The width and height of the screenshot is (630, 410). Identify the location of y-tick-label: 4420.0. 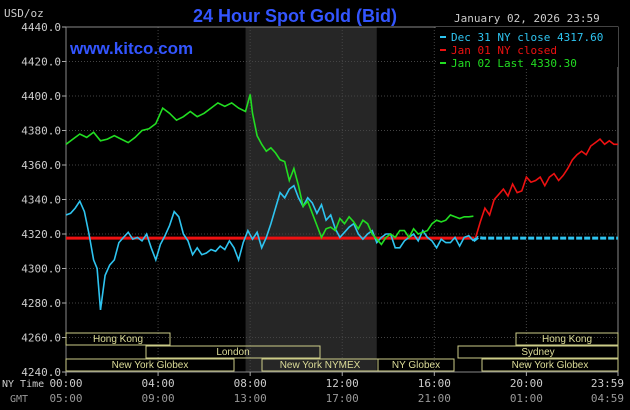
(41, 62).